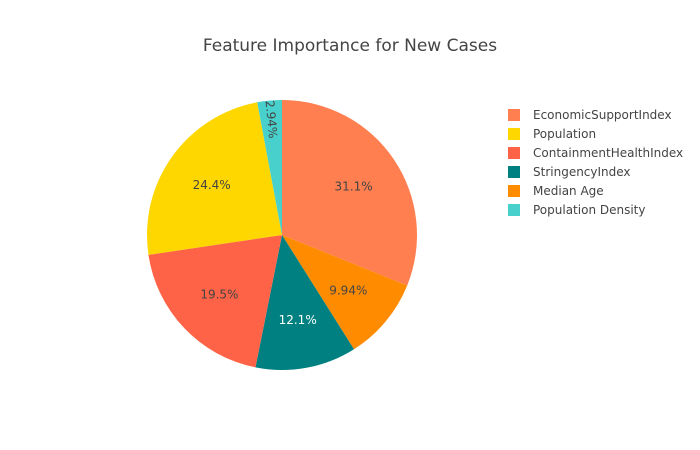 The image size is (700, 450). Describe the element at coordinates (212, 185) in the screenshot. I see `pie-slice-label: 24.4%` at that location.